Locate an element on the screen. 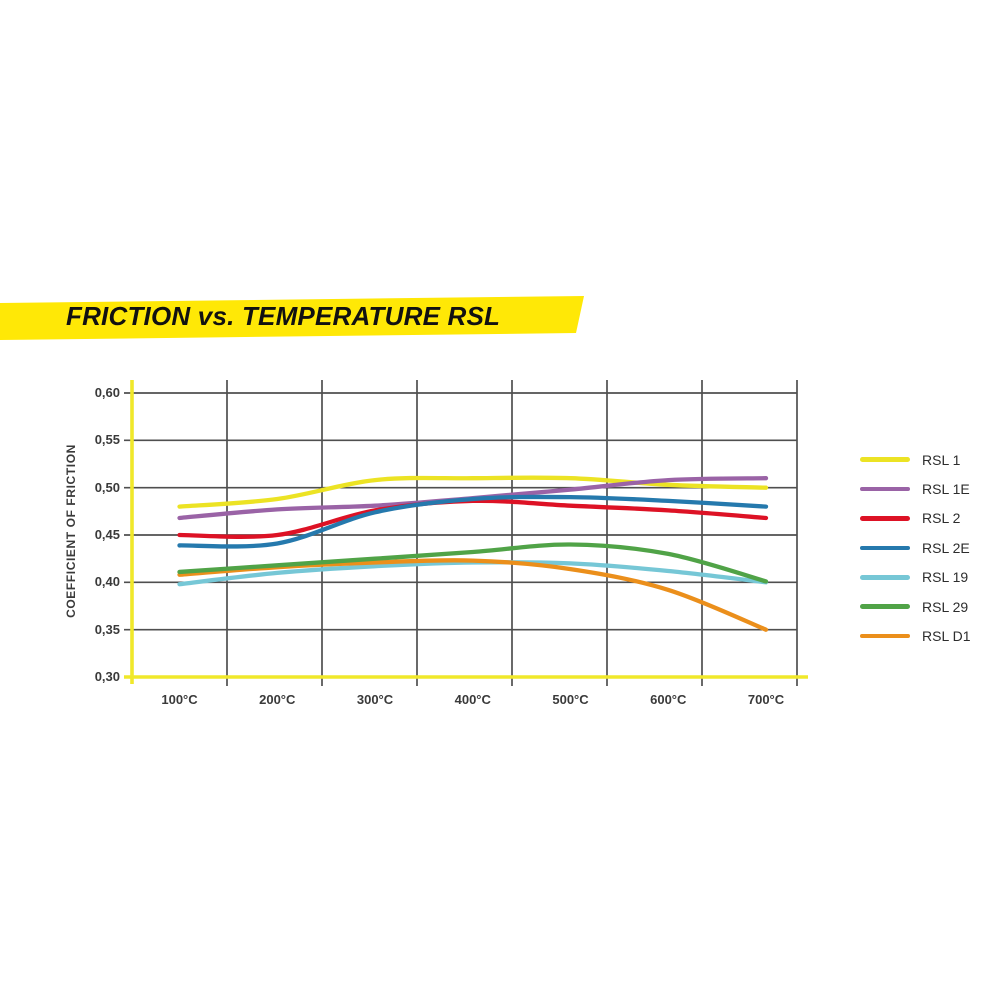 The width and height of the screenshot is (1000, 1000). legend-item: RSL 1 is located at coordinates (915, 459).